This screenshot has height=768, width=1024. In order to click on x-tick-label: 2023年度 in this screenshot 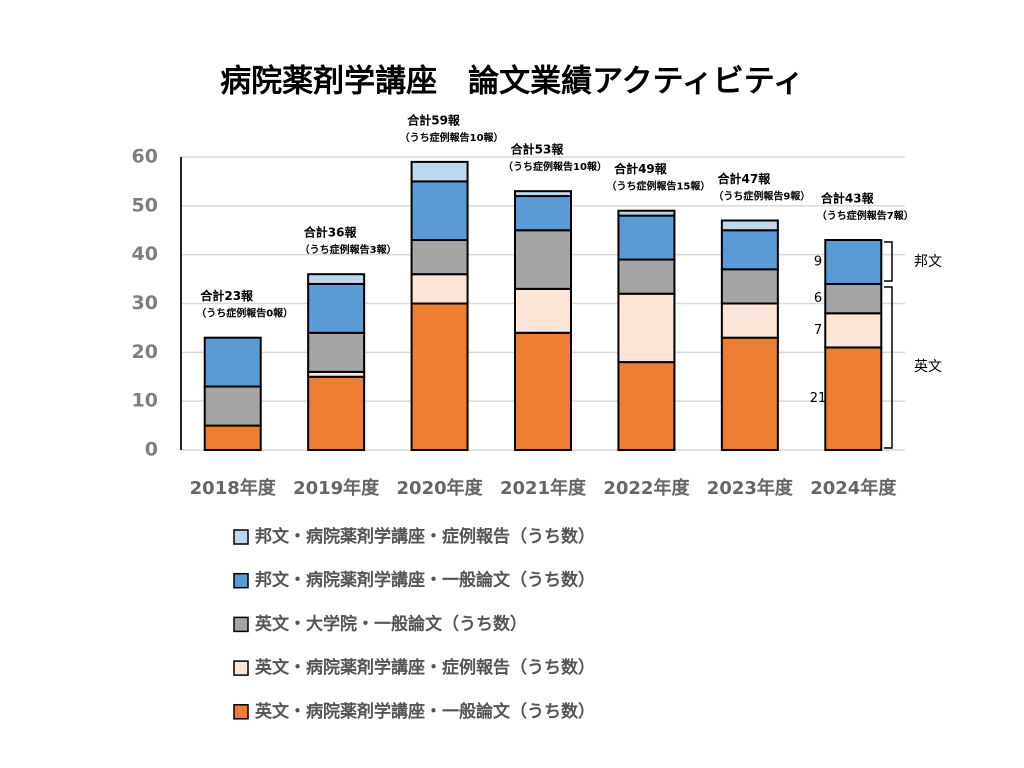, I will do `click(750, 488)`.